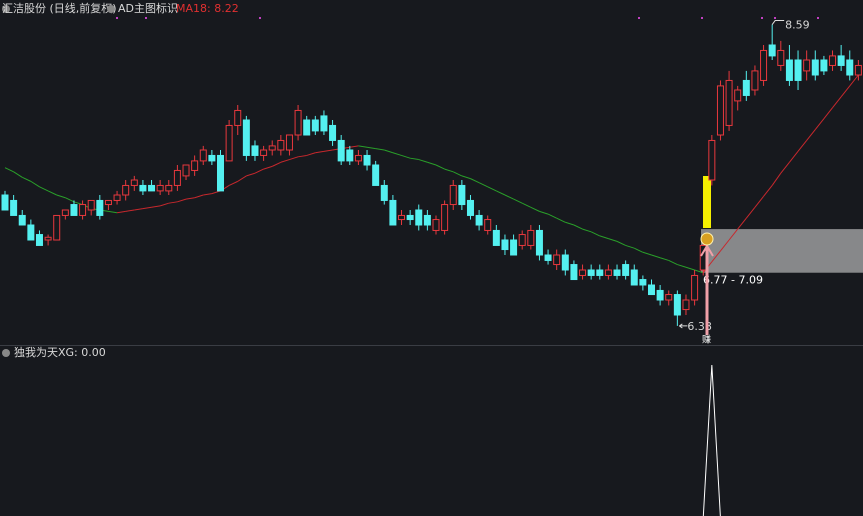  What do you see at coordinates (111, 9) in the screenshot?
I see `indicator-icon` at bounding box center [111, 9].